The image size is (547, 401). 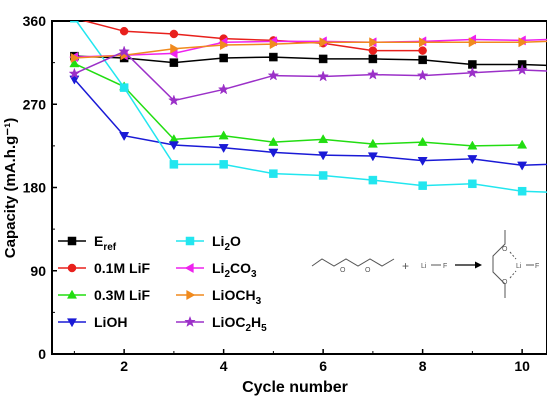 What do you see at coordinates (522, 366) in the screenshot?
I see `x-tick-label: 10` at bounding box center [522, 366].